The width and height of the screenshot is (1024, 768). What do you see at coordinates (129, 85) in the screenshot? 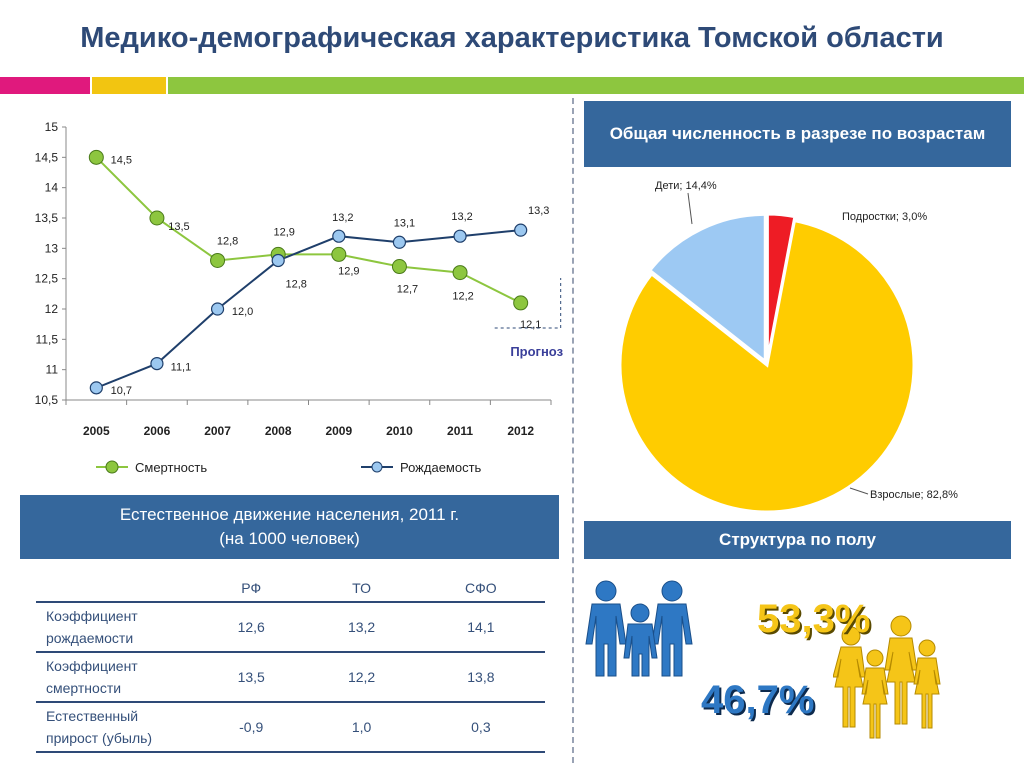
I see `stripe-yellow` at bounding box center [129, 85].